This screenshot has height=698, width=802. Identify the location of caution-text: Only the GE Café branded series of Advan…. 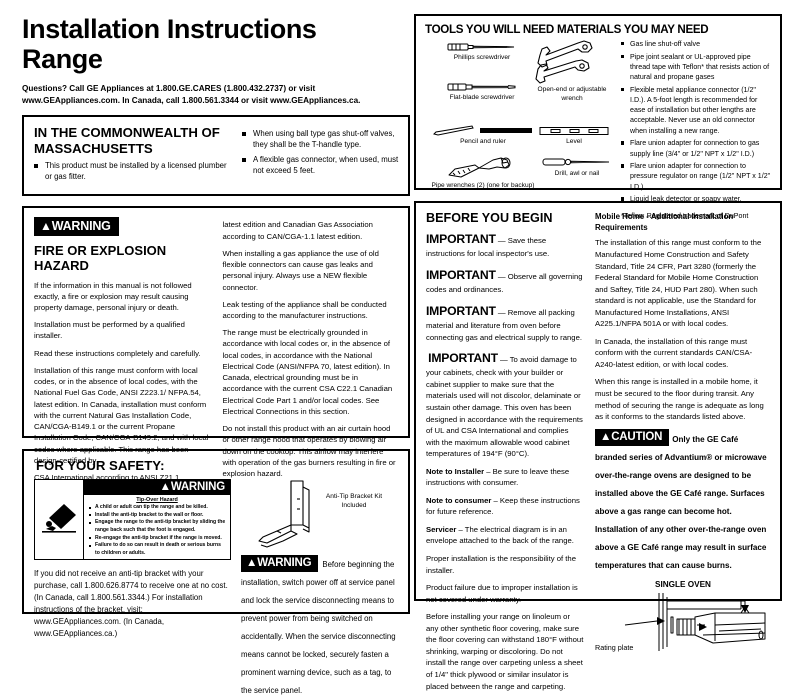
(681, 502).